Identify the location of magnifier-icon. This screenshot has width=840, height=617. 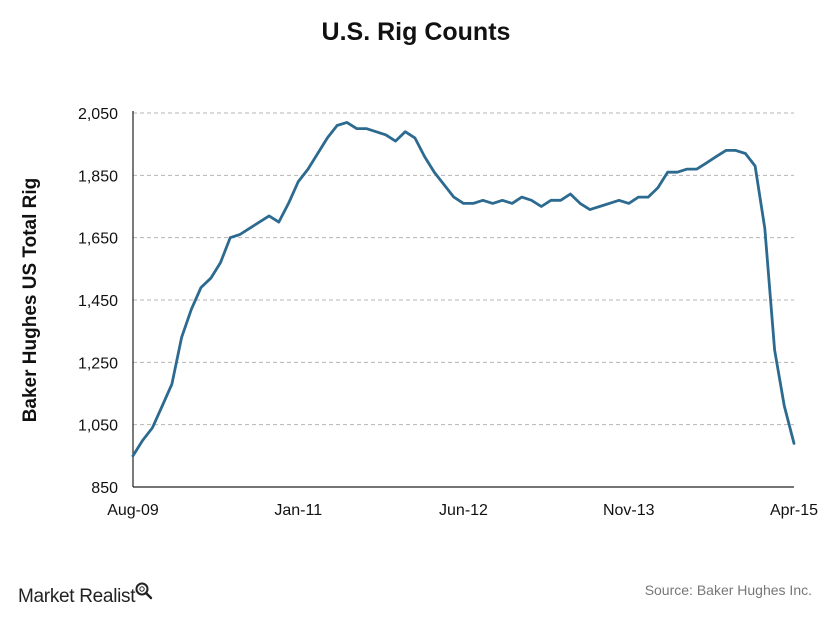
(144, 591).